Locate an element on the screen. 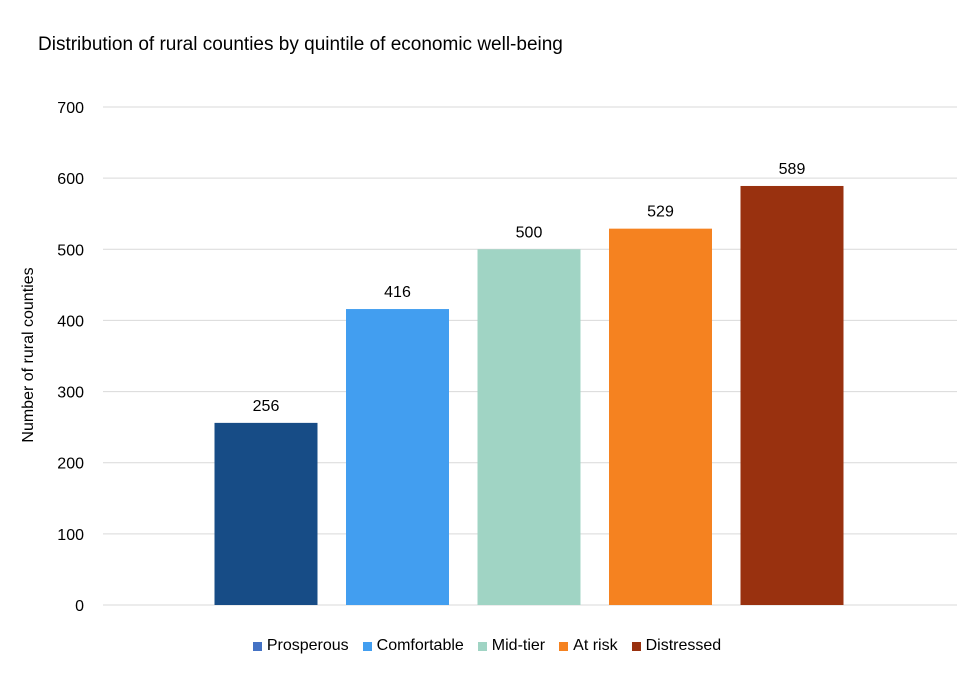 Image resolution: width=974 pixels, height=691 pixels. legend-label: Prosperous is located at coordinates (307, 645).